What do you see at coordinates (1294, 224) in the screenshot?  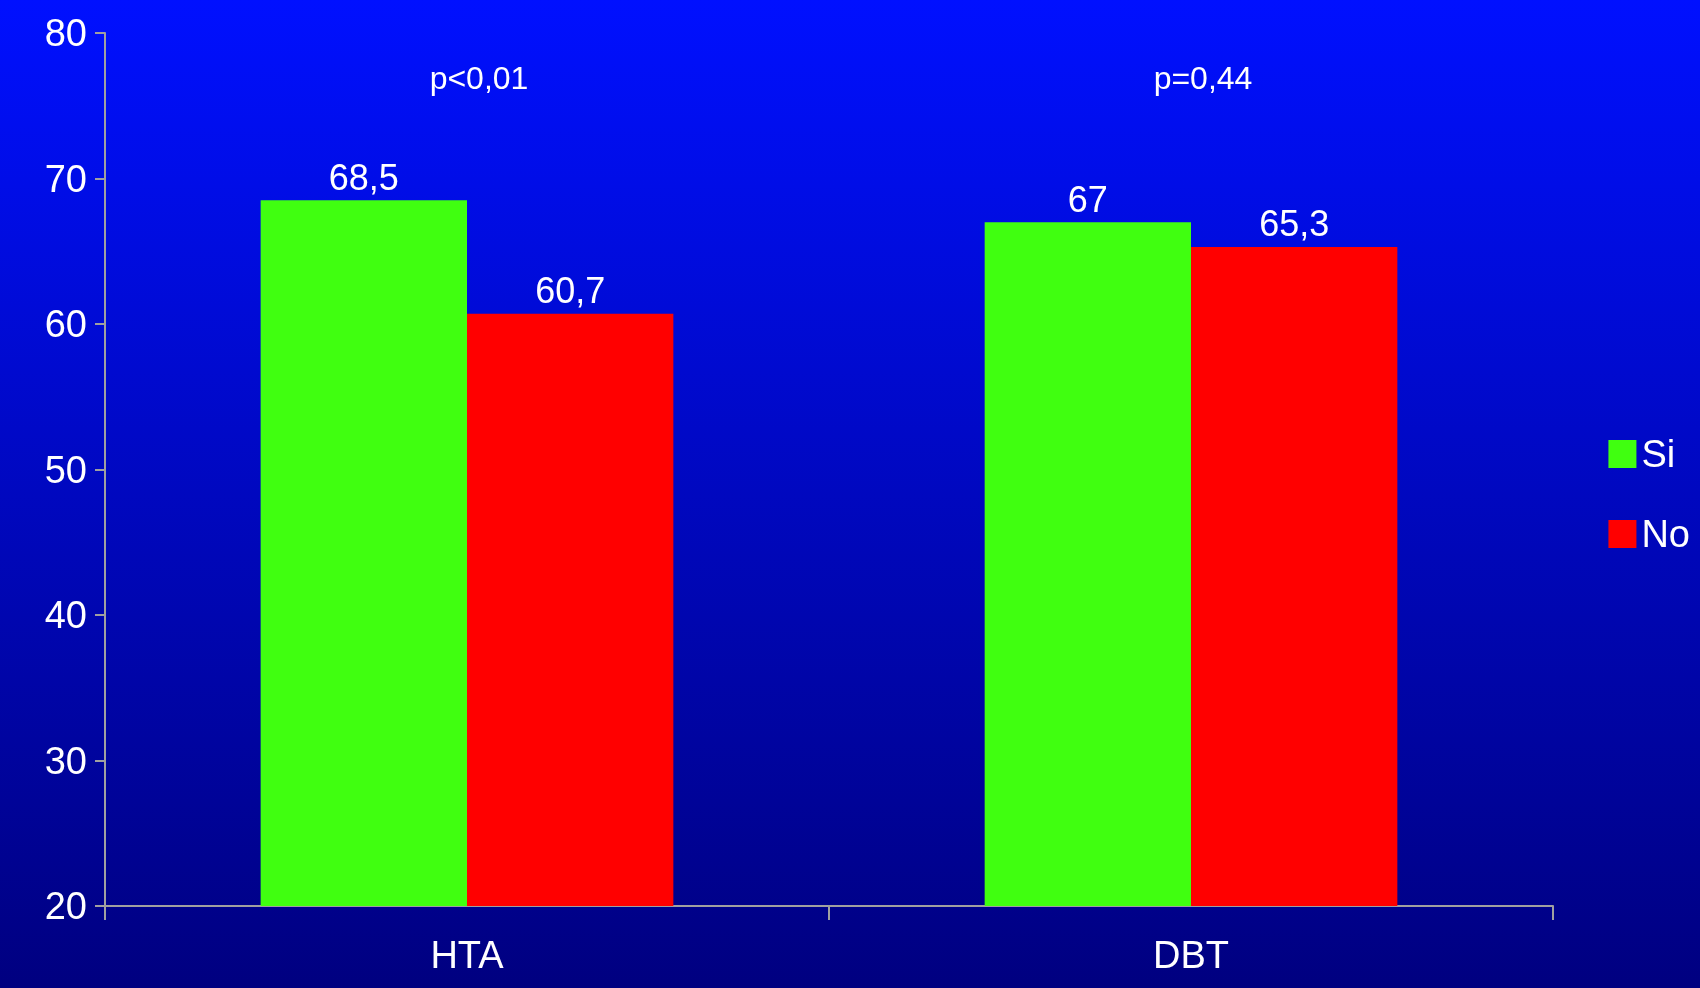 I see `data-label: 65,3` at bounding box center [1294, 224].